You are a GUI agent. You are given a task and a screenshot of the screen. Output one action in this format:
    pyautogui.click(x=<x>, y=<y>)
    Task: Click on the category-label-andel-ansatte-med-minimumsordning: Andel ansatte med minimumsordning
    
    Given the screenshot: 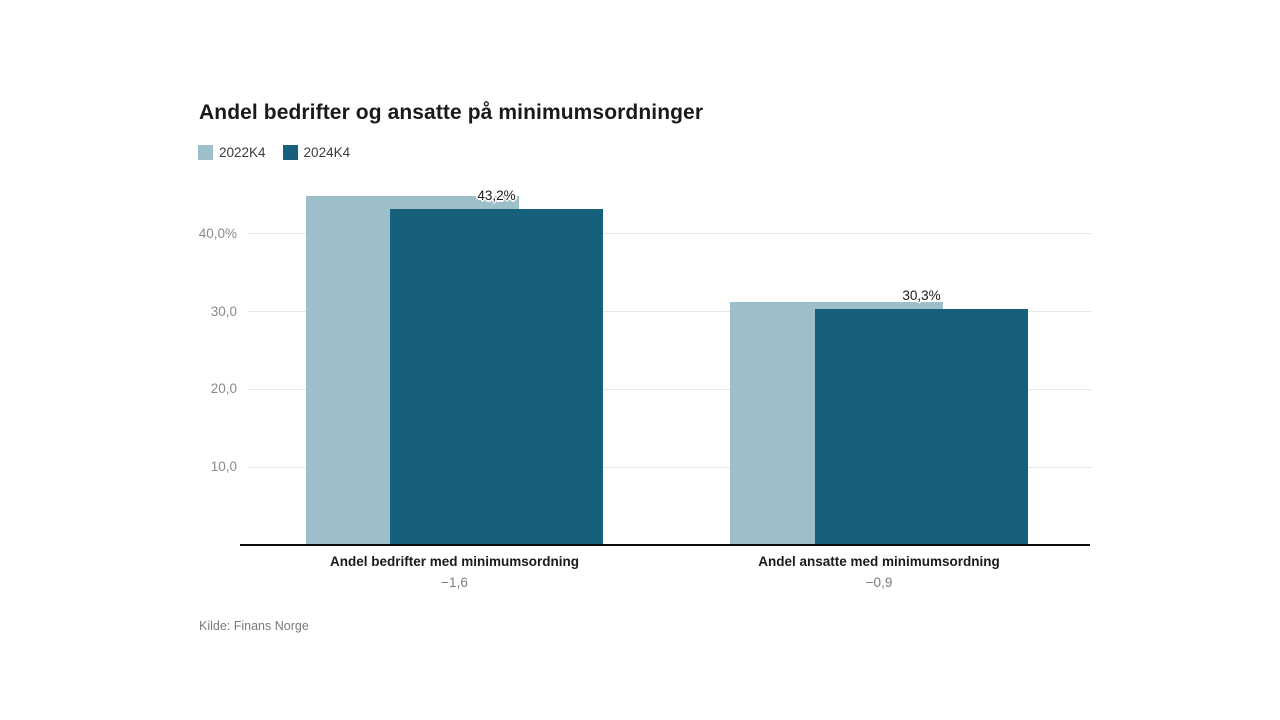 What is the action you would take?
    pyautogui.click(x=879, y=561)
    